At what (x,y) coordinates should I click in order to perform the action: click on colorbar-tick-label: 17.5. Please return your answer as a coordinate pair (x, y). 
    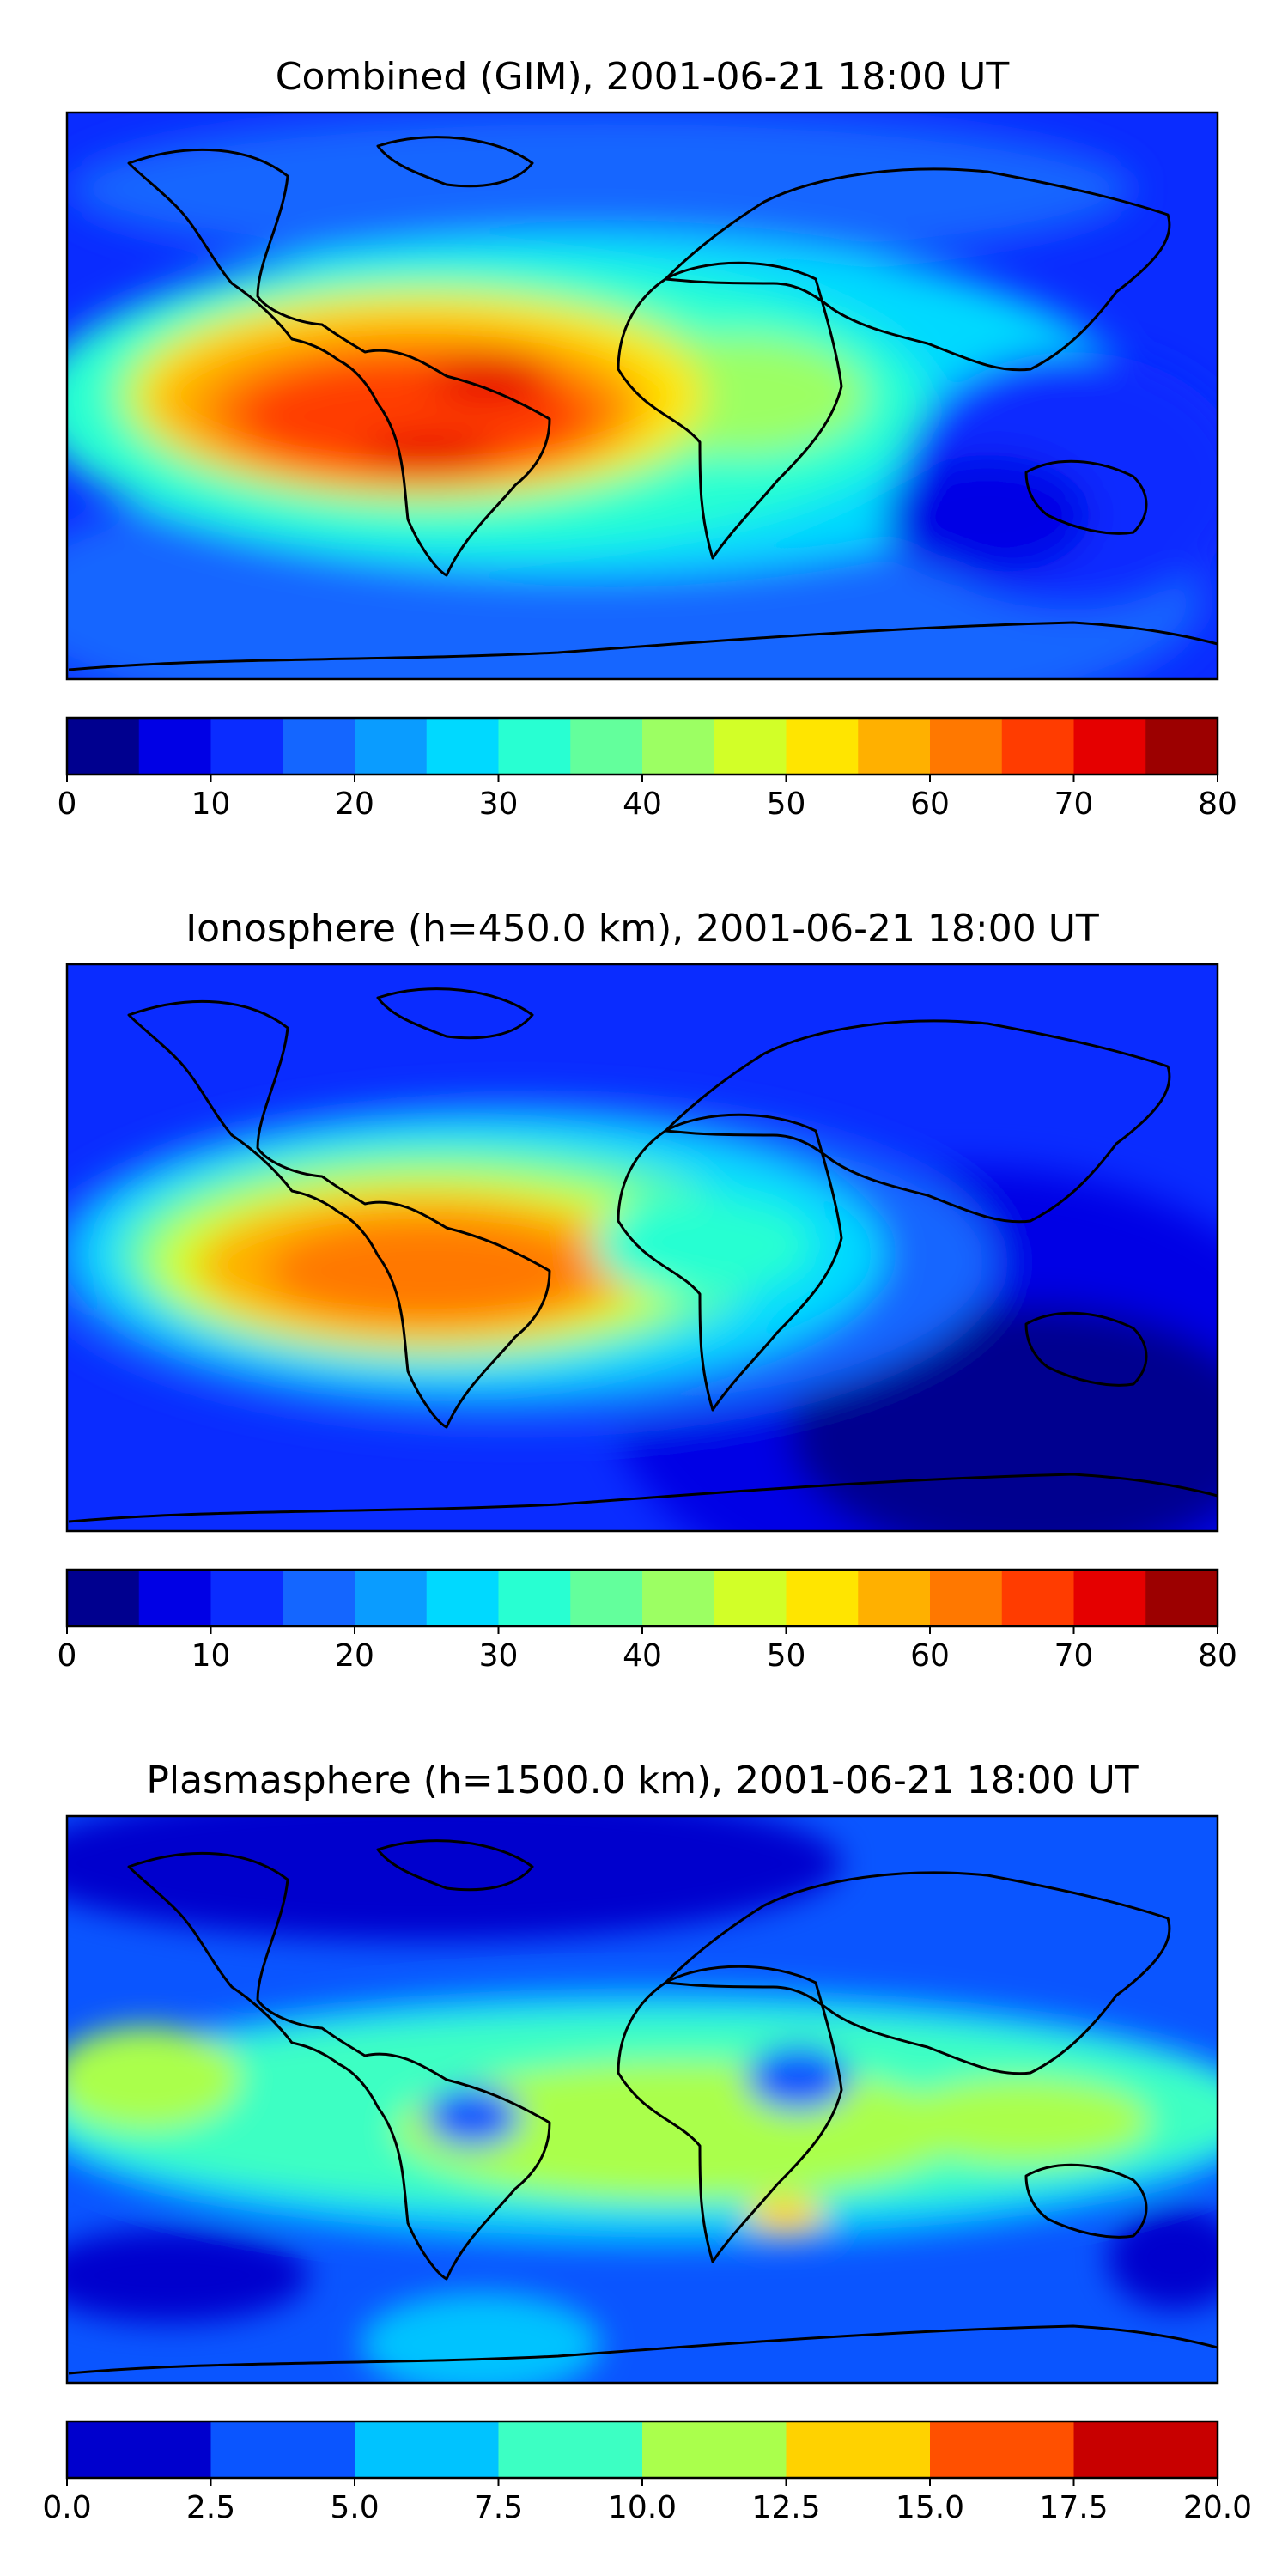
    Looking at the image, I should click on (1074, 2507).